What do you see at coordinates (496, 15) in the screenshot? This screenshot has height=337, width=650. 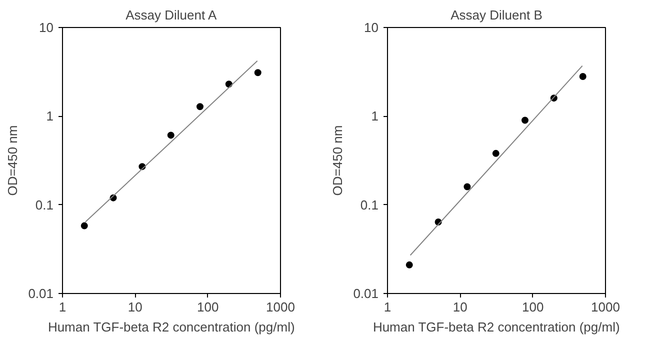 I see `chart-title: Assay Diluent B` at bounding box center [496, 15].